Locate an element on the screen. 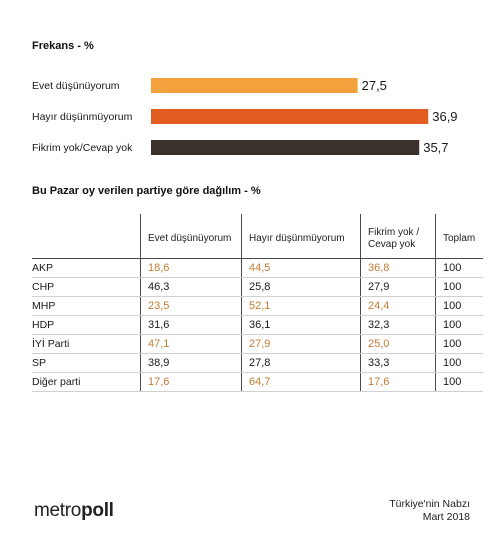  source-line-1: Türkiye'nin Nabzı is located at coordinates (429, 504).